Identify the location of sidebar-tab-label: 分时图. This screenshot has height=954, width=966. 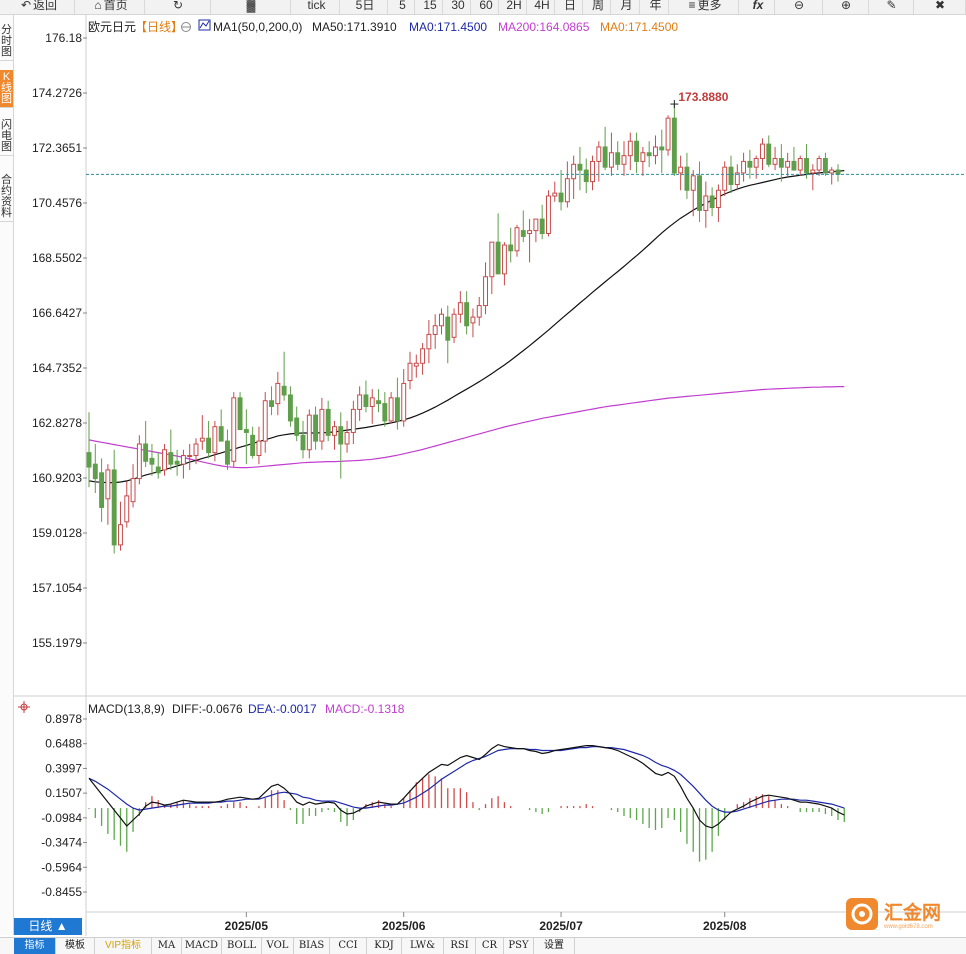
(6, 41).